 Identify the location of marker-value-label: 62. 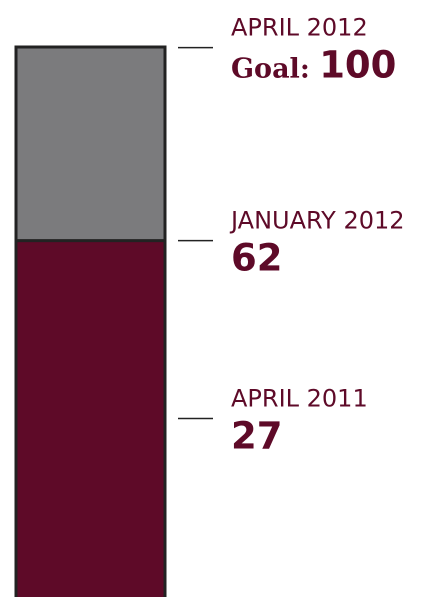
(257, 258).